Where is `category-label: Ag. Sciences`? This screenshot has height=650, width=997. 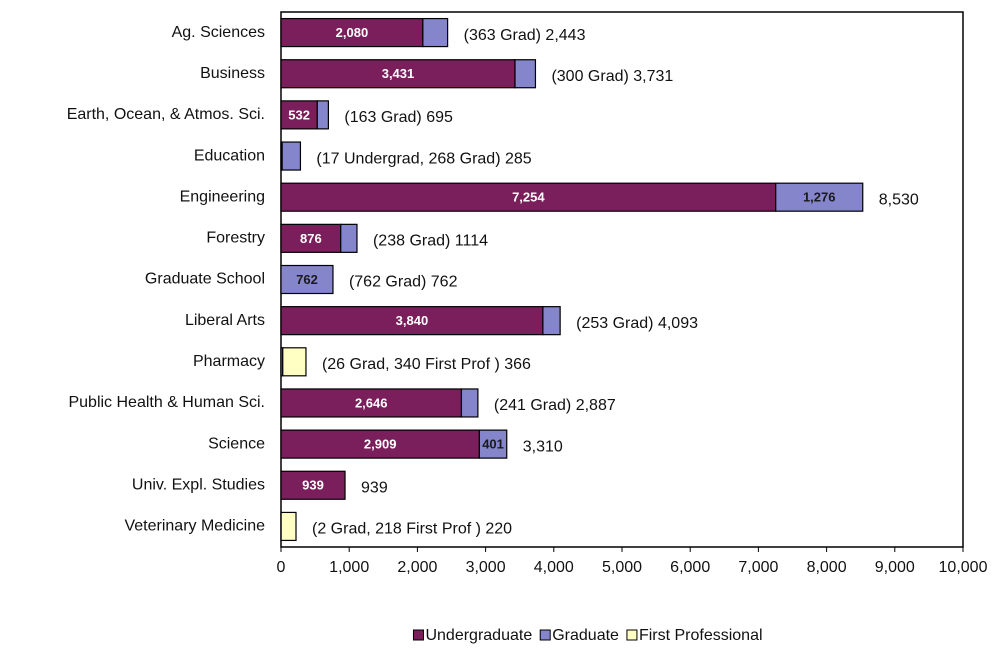
category-label: Ag. Sciences is located at coordinates (218, 32).